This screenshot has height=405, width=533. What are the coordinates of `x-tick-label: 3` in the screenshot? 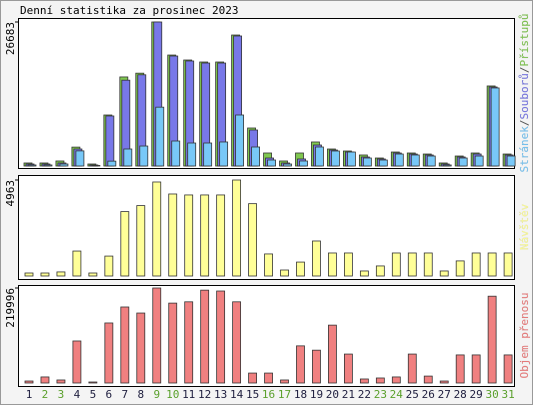 It's located at (61, 394).